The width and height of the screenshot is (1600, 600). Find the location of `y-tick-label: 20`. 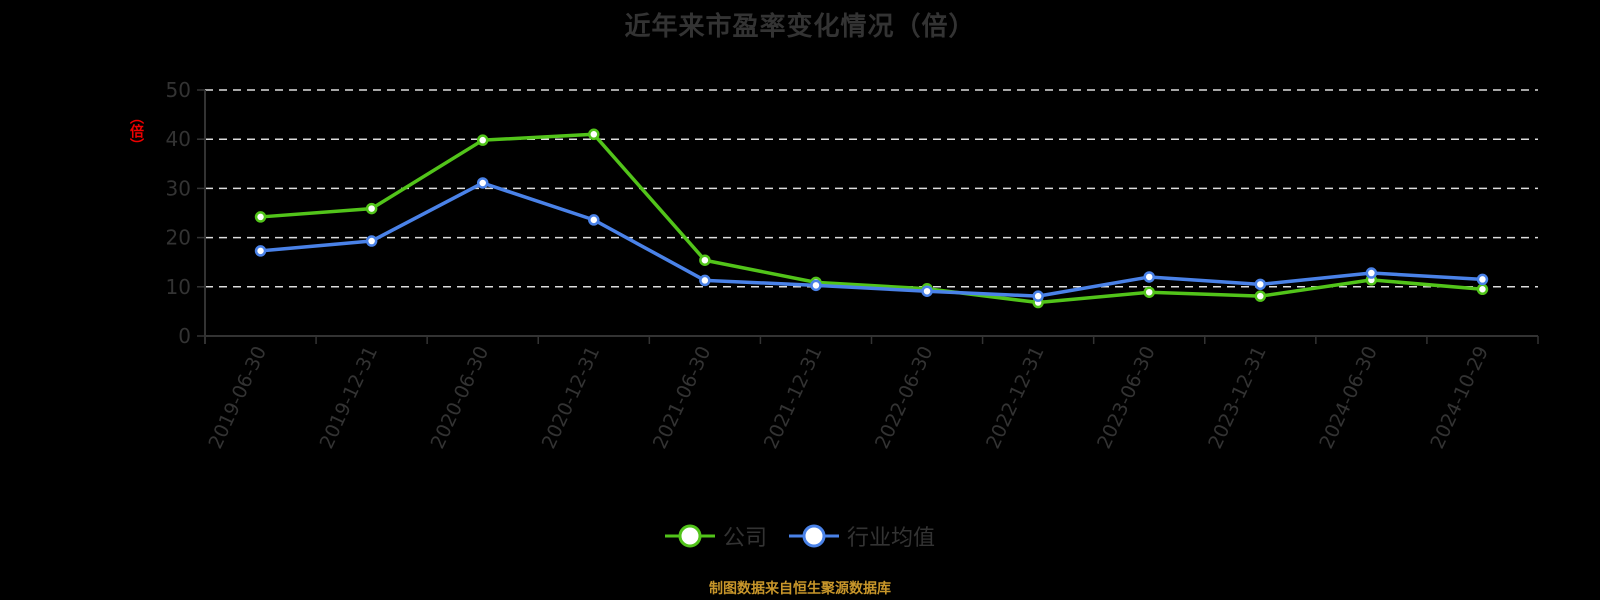

y-tick-label: 20 is located at coordinates (178, 238).